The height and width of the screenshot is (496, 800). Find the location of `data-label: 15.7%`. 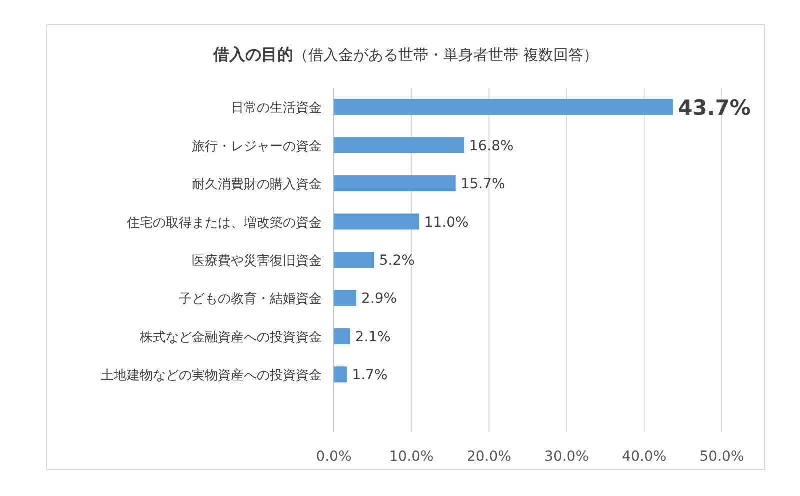

data-label: 15.7% is located at coordinates (483, 184).